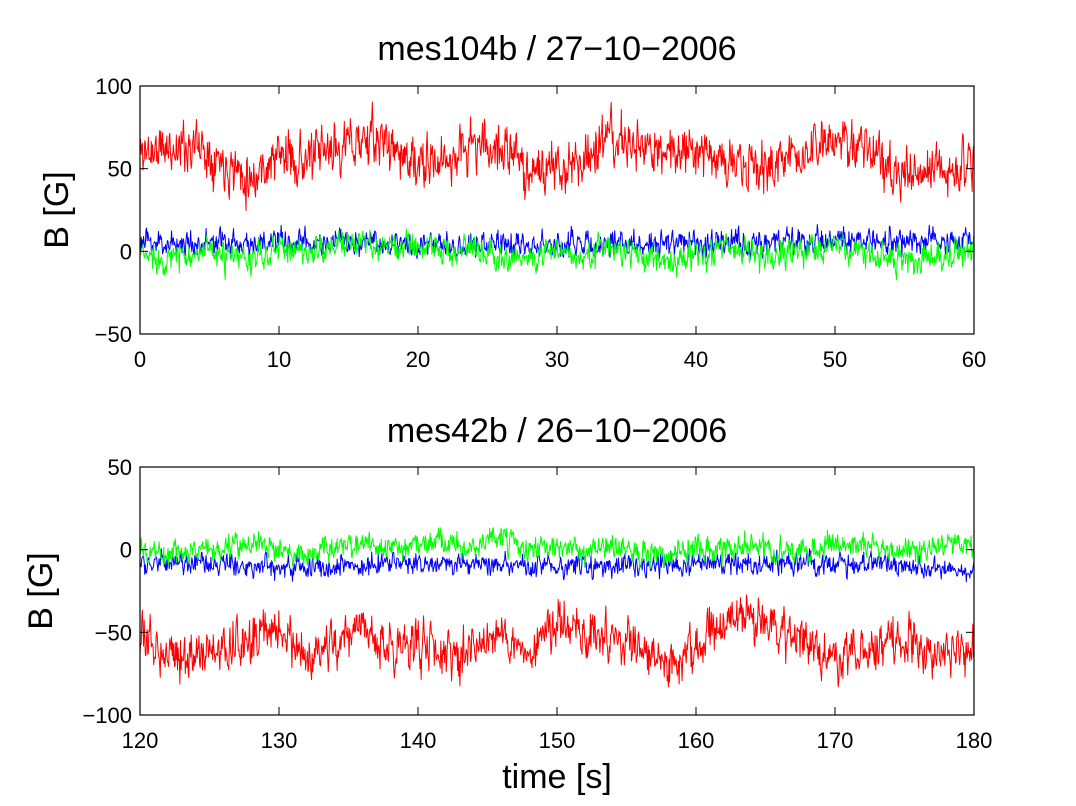 The image size is (1076, 806). I want to click on bottom-x-tick-label: 160, so click(696, 740).